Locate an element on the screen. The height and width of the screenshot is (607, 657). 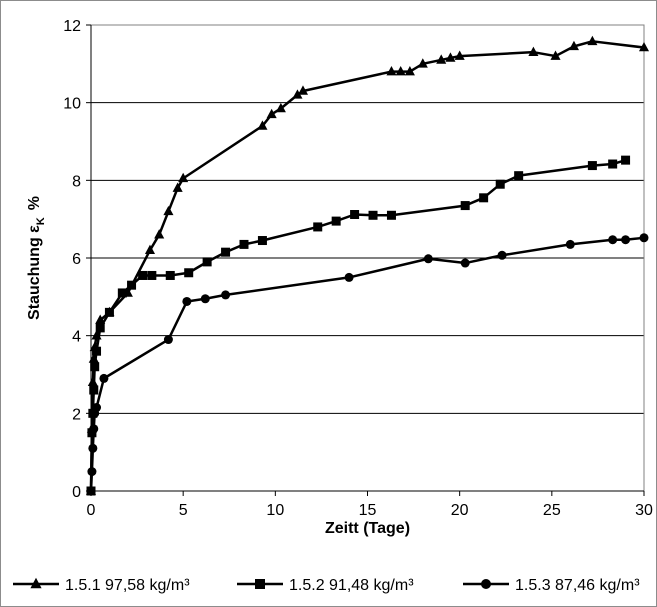
y-tick-label: 10 is located at coordinates (72, 104).